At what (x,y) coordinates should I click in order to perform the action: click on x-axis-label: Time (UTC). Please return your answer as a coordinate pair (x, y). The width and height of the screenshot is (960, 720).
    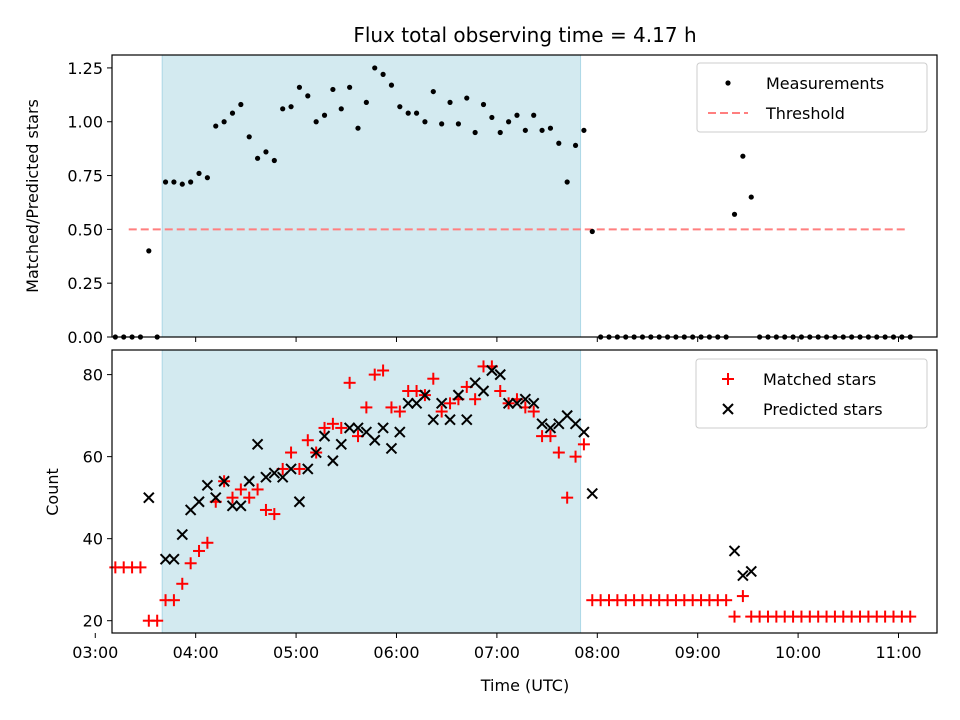
    Looking at the image, I should click on (524, 685).